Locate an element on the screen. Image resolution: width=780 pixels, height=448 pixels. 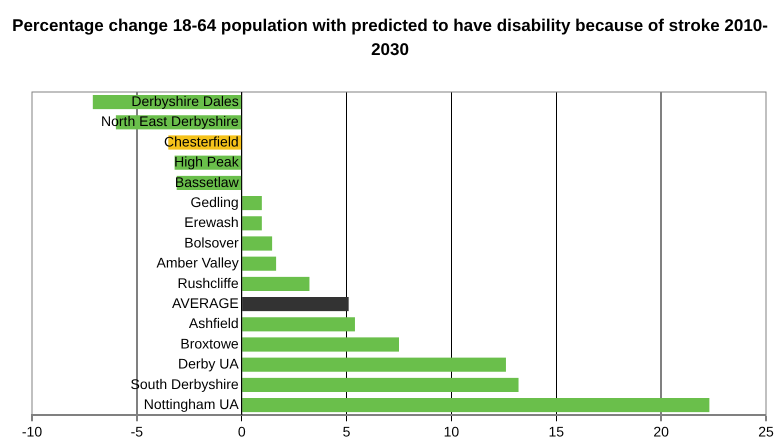
x-tick-label: 10 is located at coordinates (452, 431).